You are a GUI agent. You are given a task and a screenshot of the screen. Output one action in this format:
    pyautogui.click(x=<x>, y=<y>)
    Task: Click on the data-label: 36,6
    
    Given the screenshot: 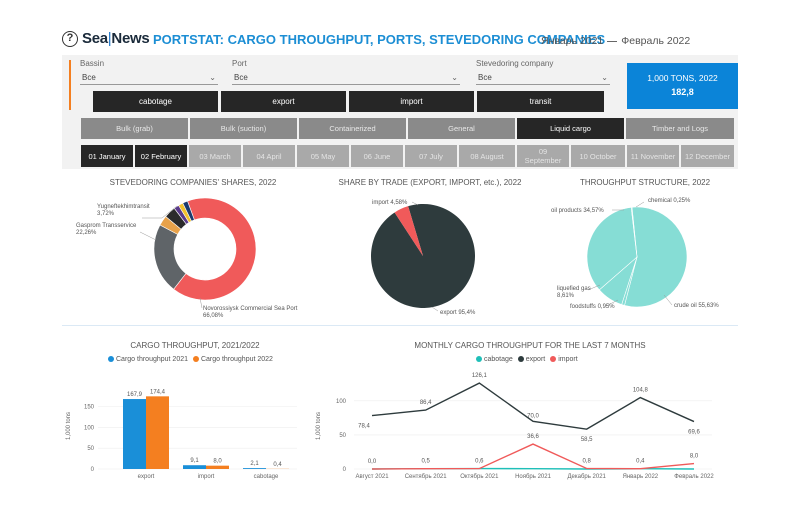 What is the action you would take?
    pyautogui.click(x=533, y=437)
    